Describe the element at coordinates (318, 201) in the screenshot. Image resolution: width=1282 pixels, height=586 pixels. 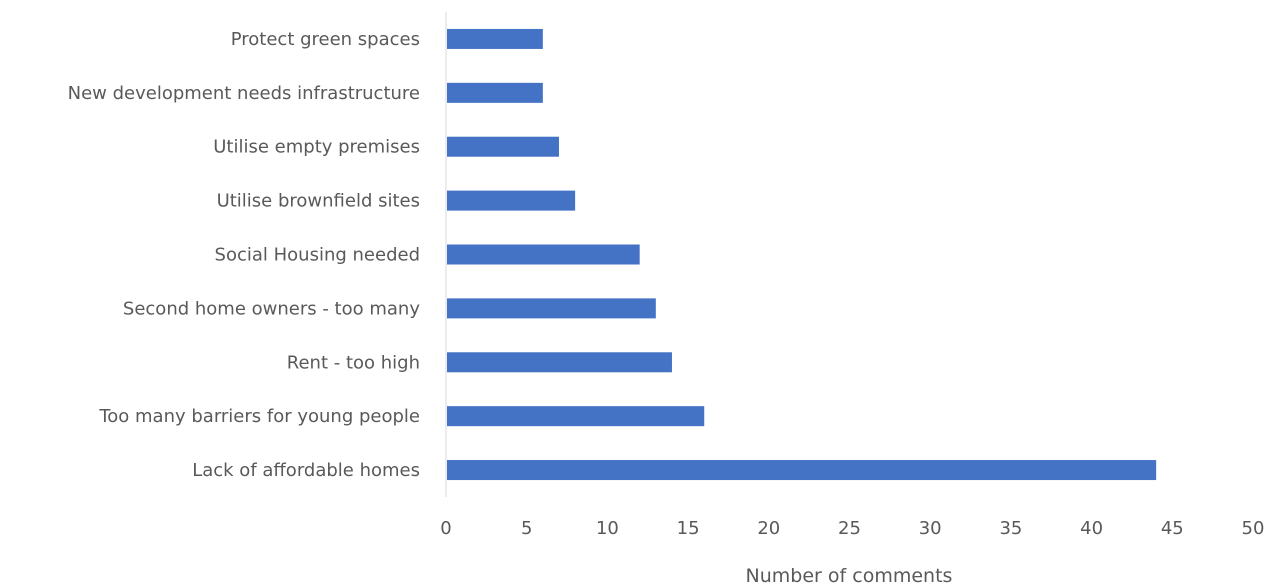
I see `category-label: Utilise brownfield sites` at that location.